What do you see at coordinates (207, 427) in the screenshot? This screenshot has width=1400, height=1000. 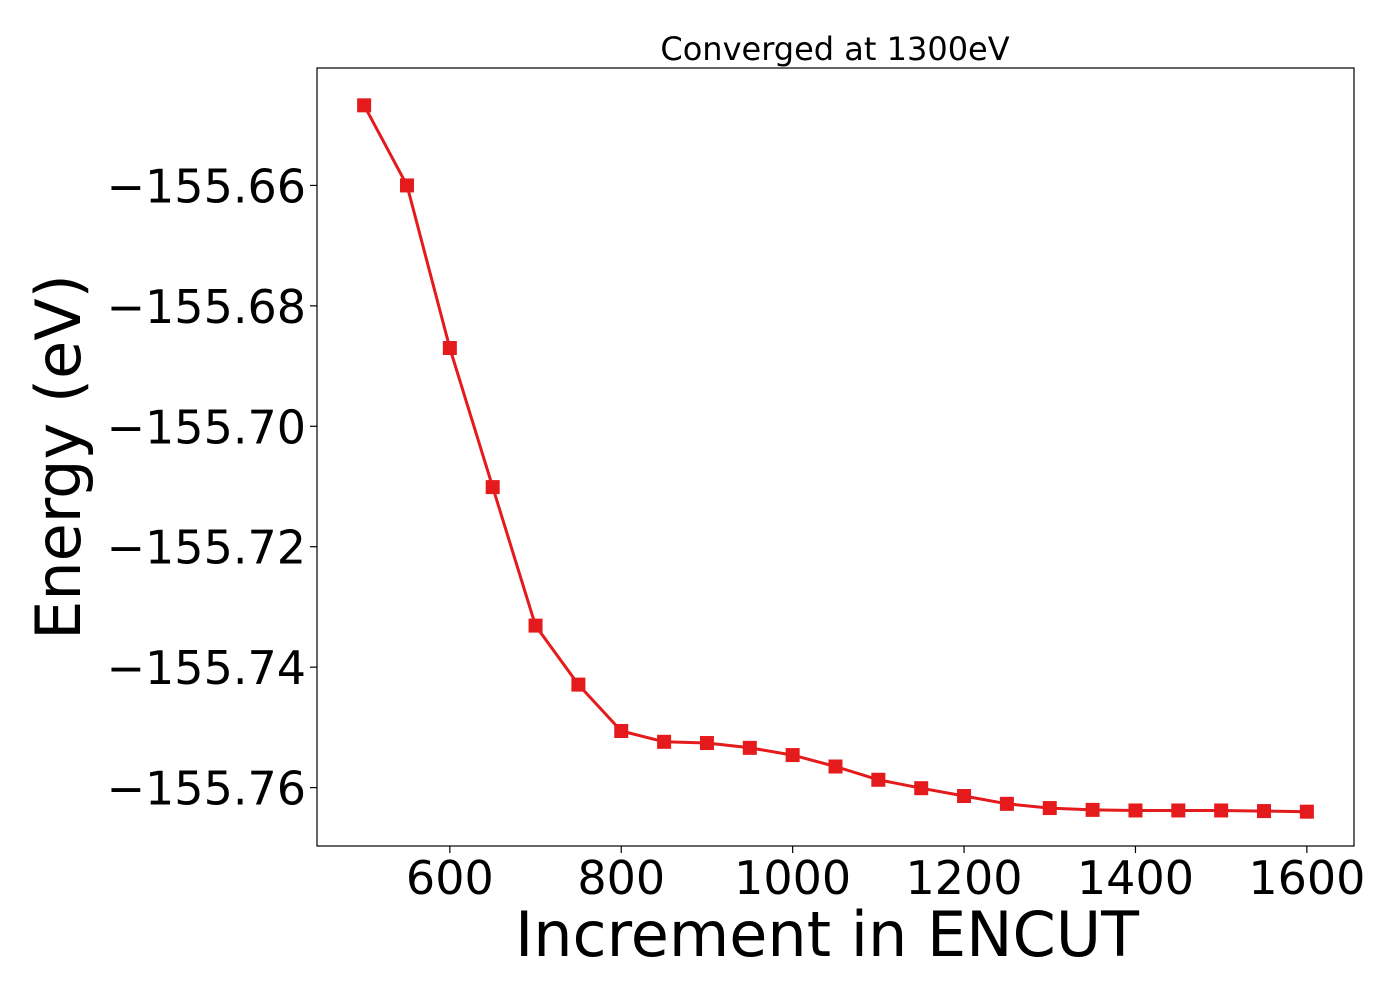 I see `y-tick-label: −155.70` at bounding box center [207, 427].